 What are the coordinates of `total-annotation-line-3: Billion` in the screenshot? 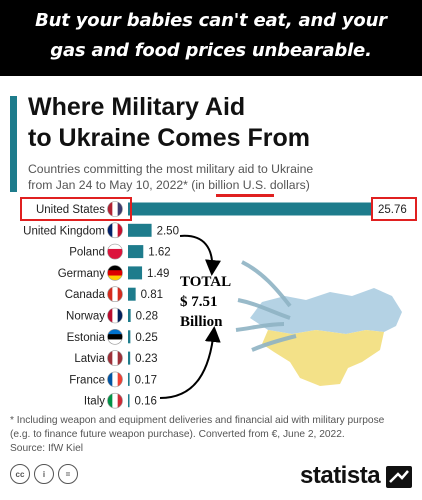 It's located at (201, 322).